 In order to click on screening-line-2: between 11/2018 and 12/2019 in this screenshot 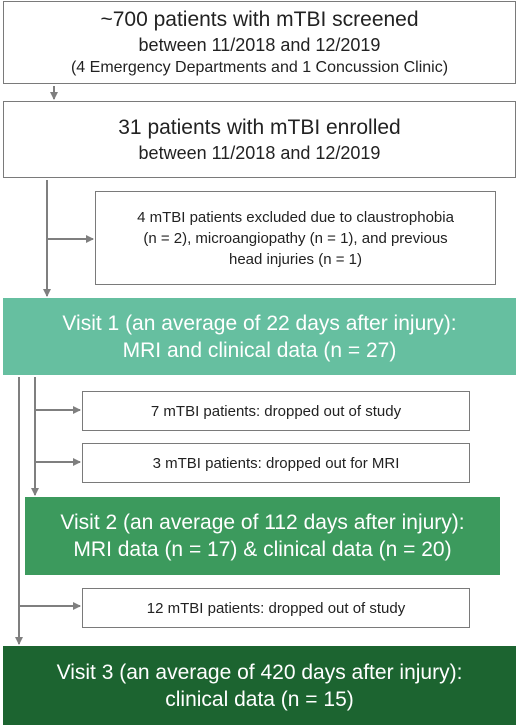, I will do `click(259, 45)`.